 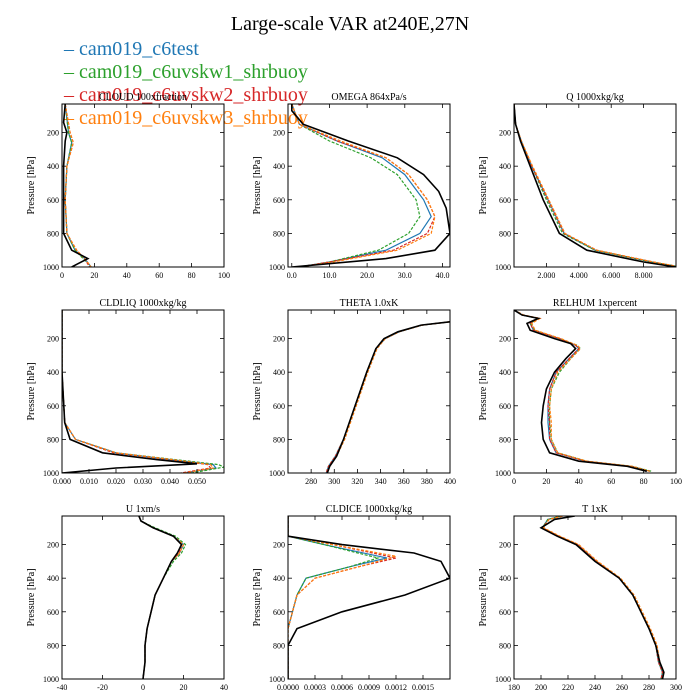 I want to click on panel-title: RELHUM 1xpercent, so click(x=595, y=303).